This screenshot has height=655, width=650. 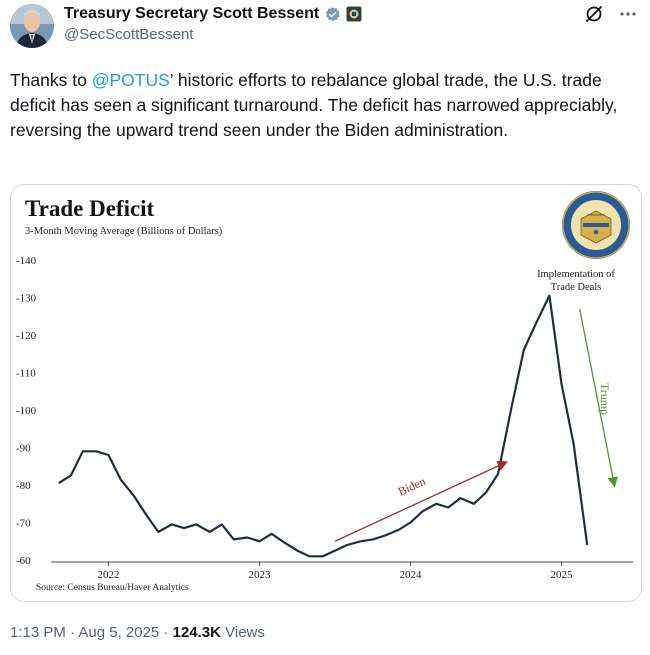 I want to click on treasury-seal-icon, so click(x=596, y=225).